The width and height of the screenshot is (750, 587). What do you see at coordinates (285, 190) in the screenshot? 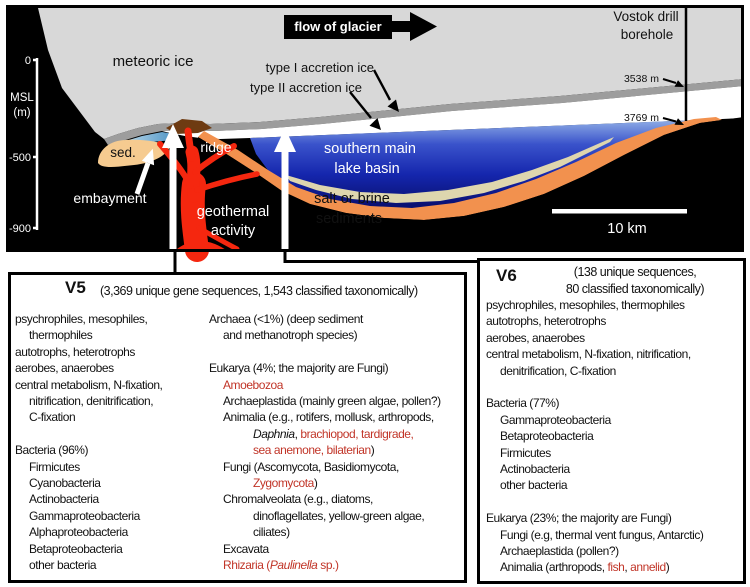
I see `sample-arrow-v6` at bounding box center [285, 190].